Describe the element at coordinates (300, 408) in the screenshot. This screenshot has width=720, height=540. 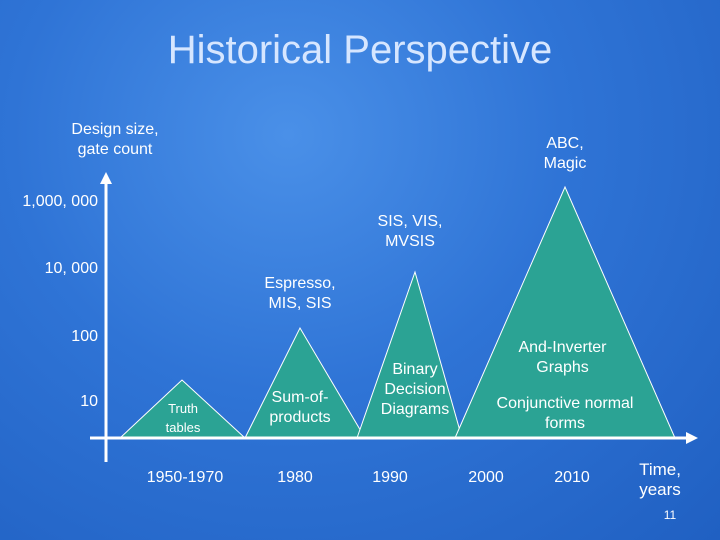
I see `sum-of-products-label: Sum-of- products` at that location.